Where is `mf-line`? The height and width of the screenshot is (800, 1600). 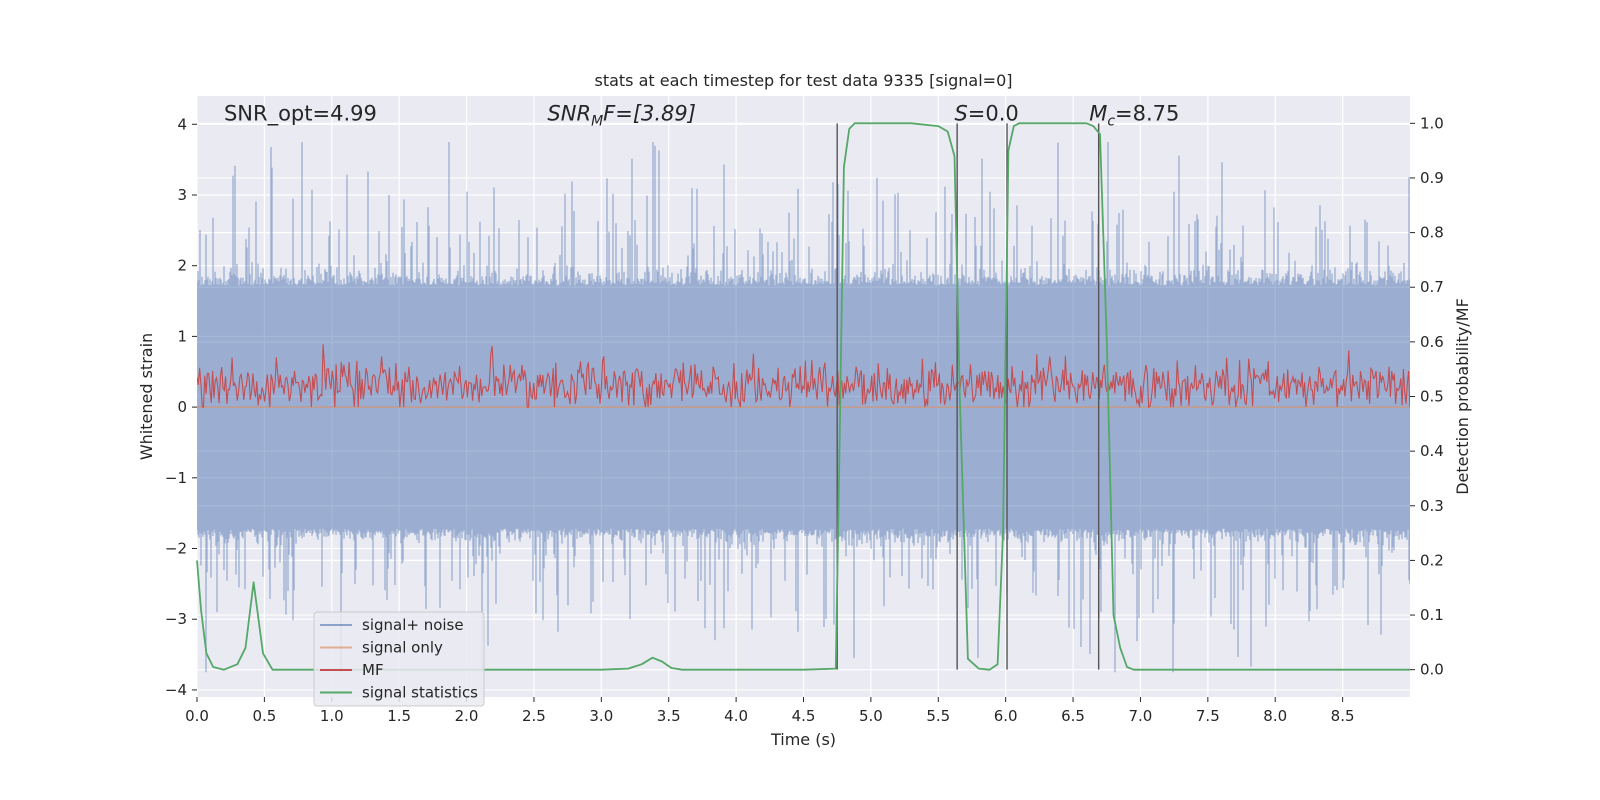 mf-line is located at coordinates (803, 376).